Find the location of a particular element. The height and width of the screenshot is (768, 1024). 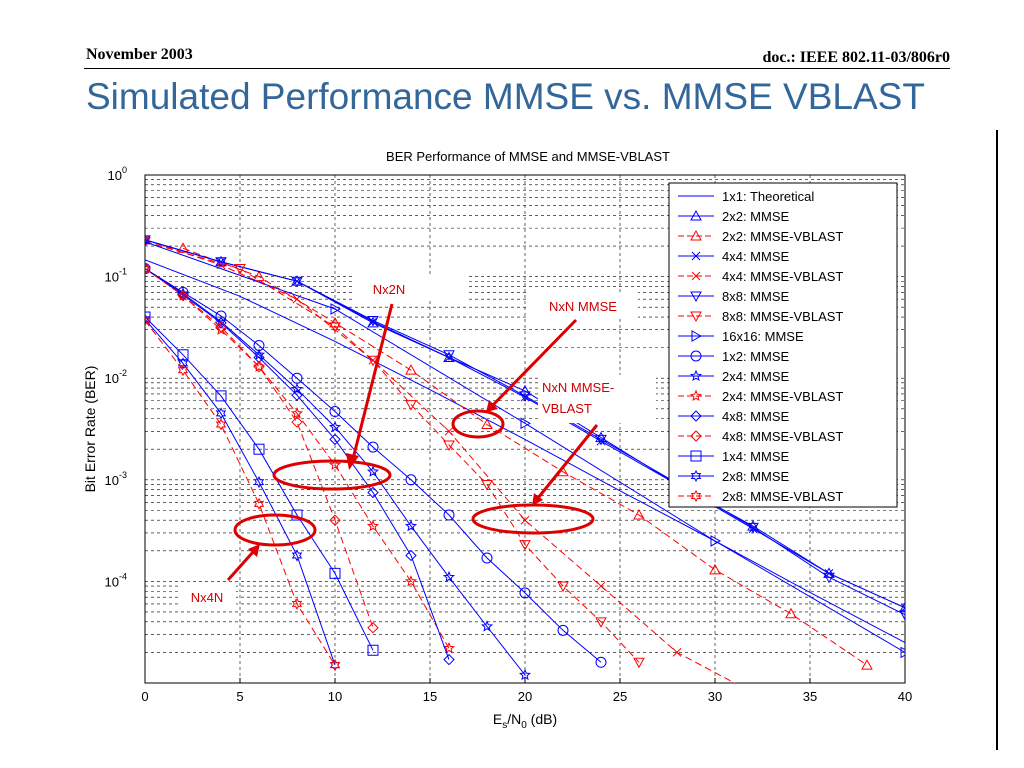

annotation-nxn-mmse-ellipse is located at coordinates (478, 424).